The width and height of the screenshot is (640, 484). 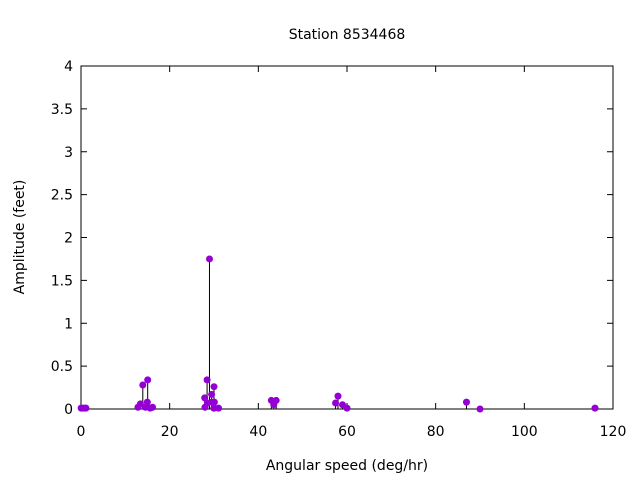 What do you see at coordinates (68, 153) in the screenshot?
I see `y-tick-label: 3` at bounding box center [68, 153].